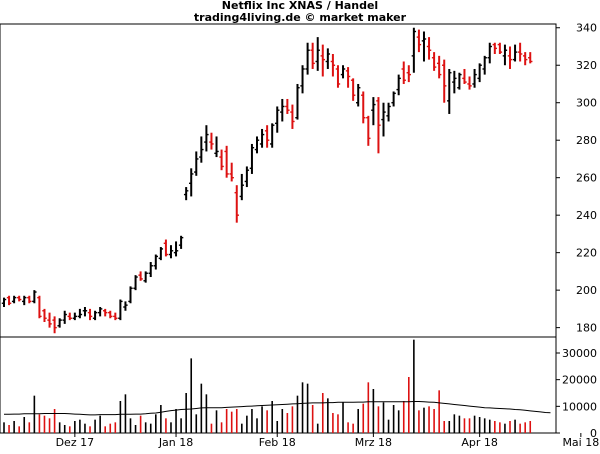  Describe the element at coordinates (586, 253) in the screenshot. I see `price-tick-label: 220` at that location.